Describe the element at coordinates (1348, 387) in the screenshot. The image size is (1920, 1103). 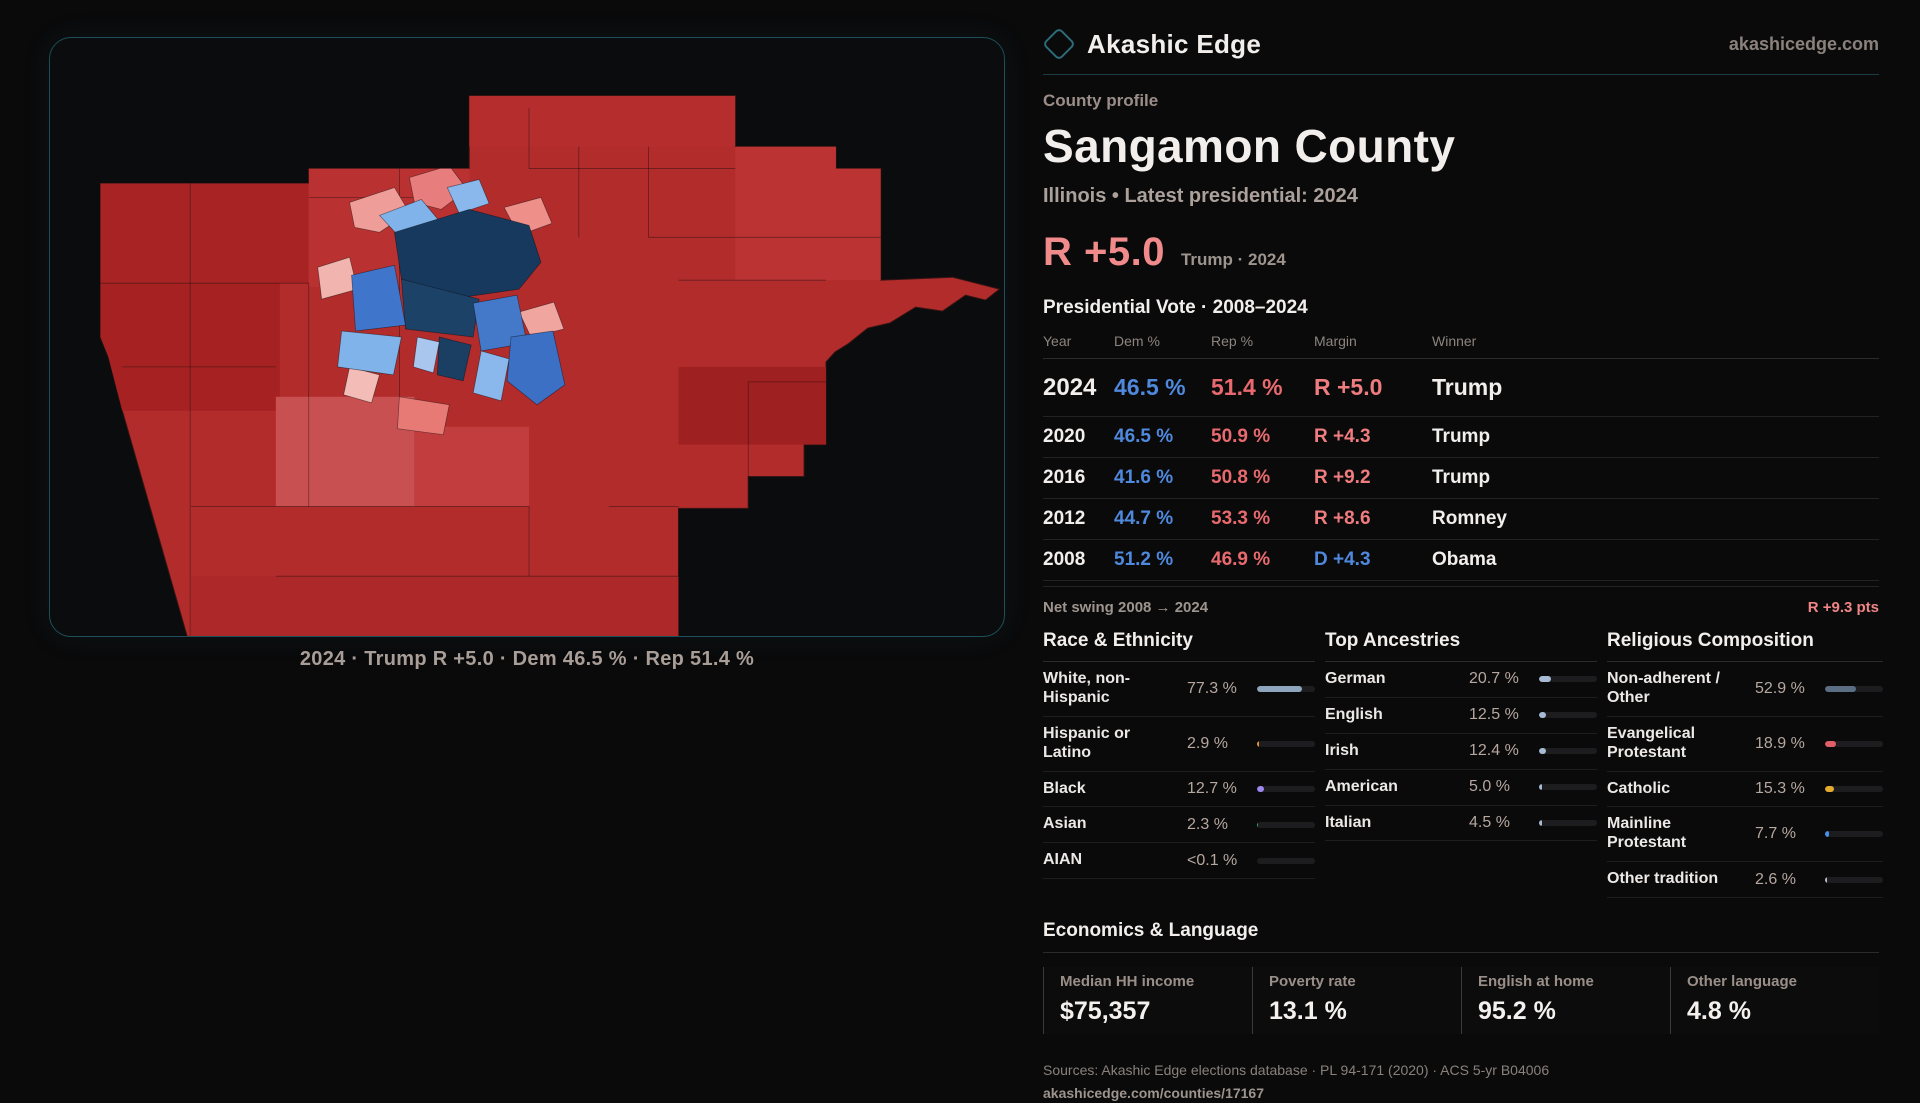
I see `margin-cell: R +5.0` at that location.